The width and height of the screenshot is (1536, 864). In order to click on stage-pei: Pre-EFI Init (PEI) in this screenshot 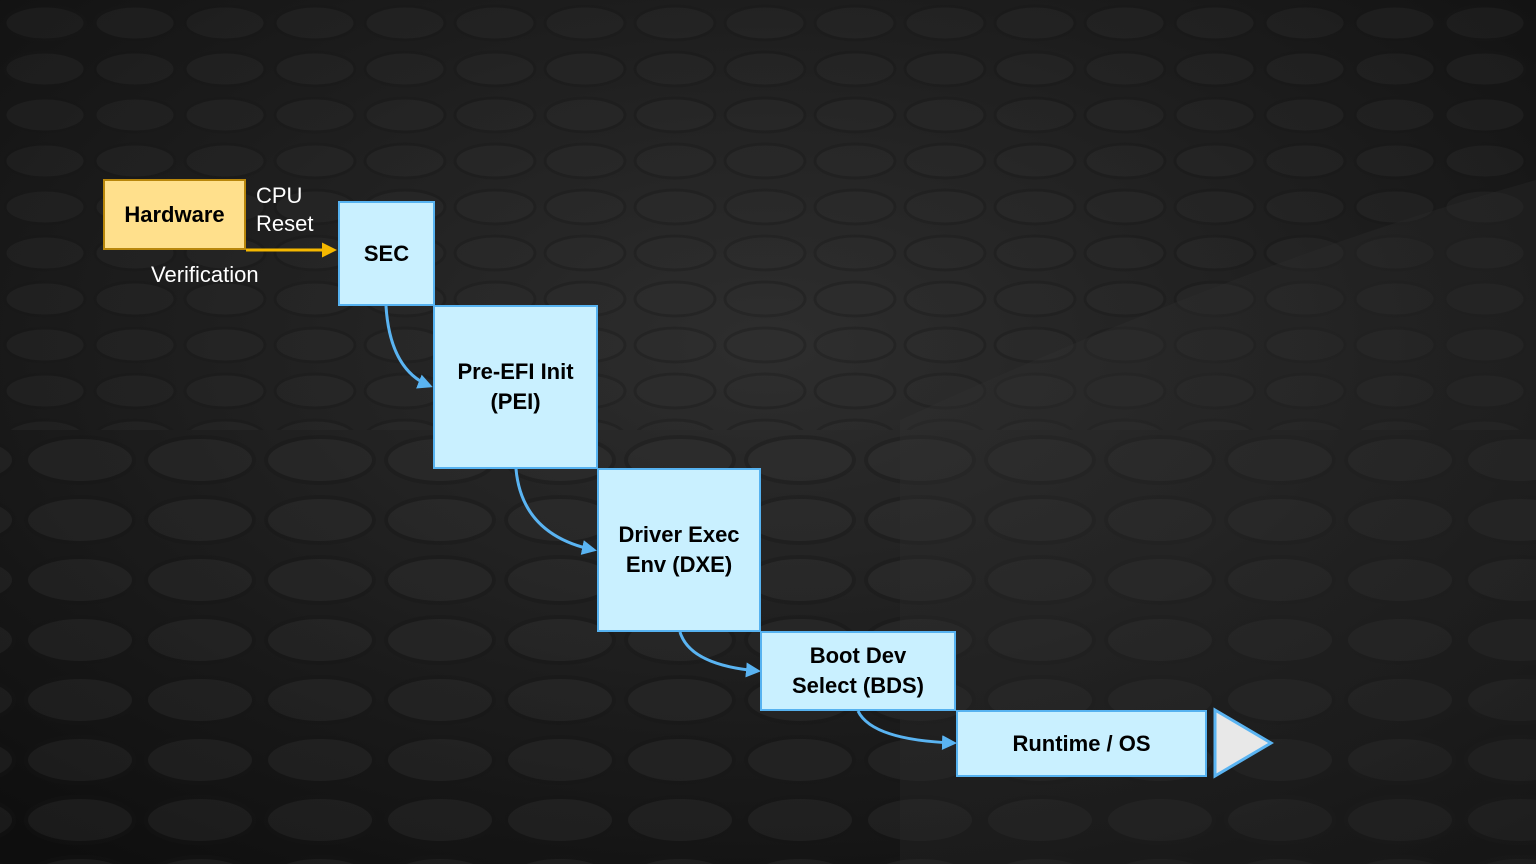, I will do `click(515, 387)`.